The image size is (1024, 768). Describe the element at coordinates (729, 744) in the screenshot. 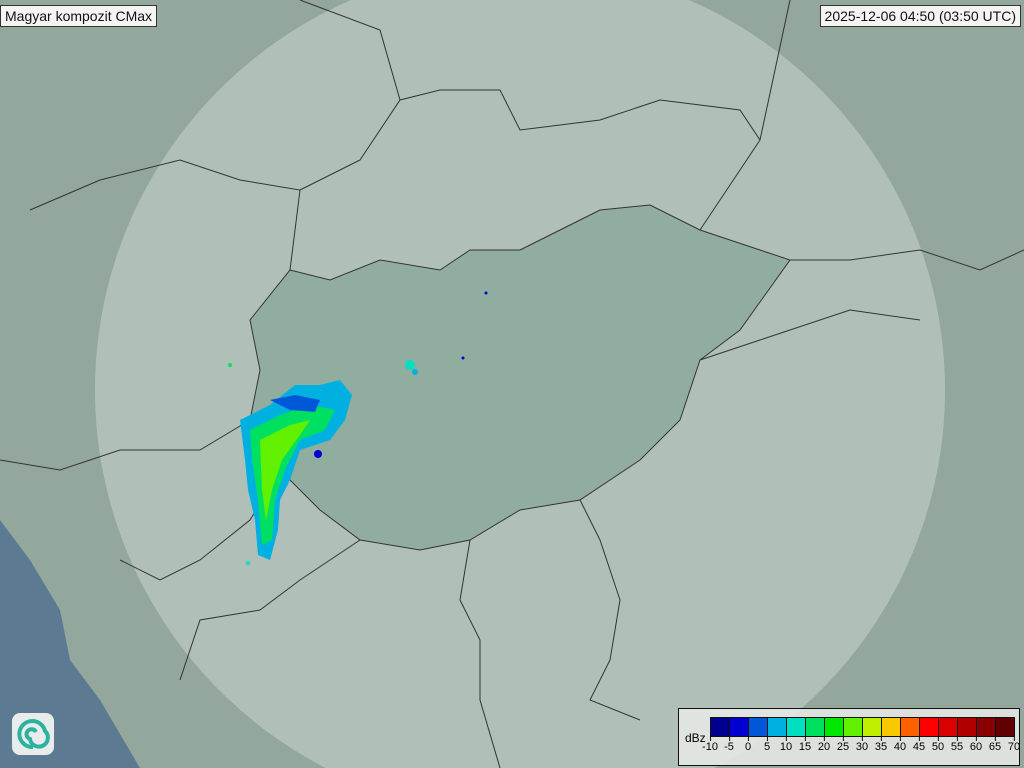

I see `legend-tick-label: -5` at that location.